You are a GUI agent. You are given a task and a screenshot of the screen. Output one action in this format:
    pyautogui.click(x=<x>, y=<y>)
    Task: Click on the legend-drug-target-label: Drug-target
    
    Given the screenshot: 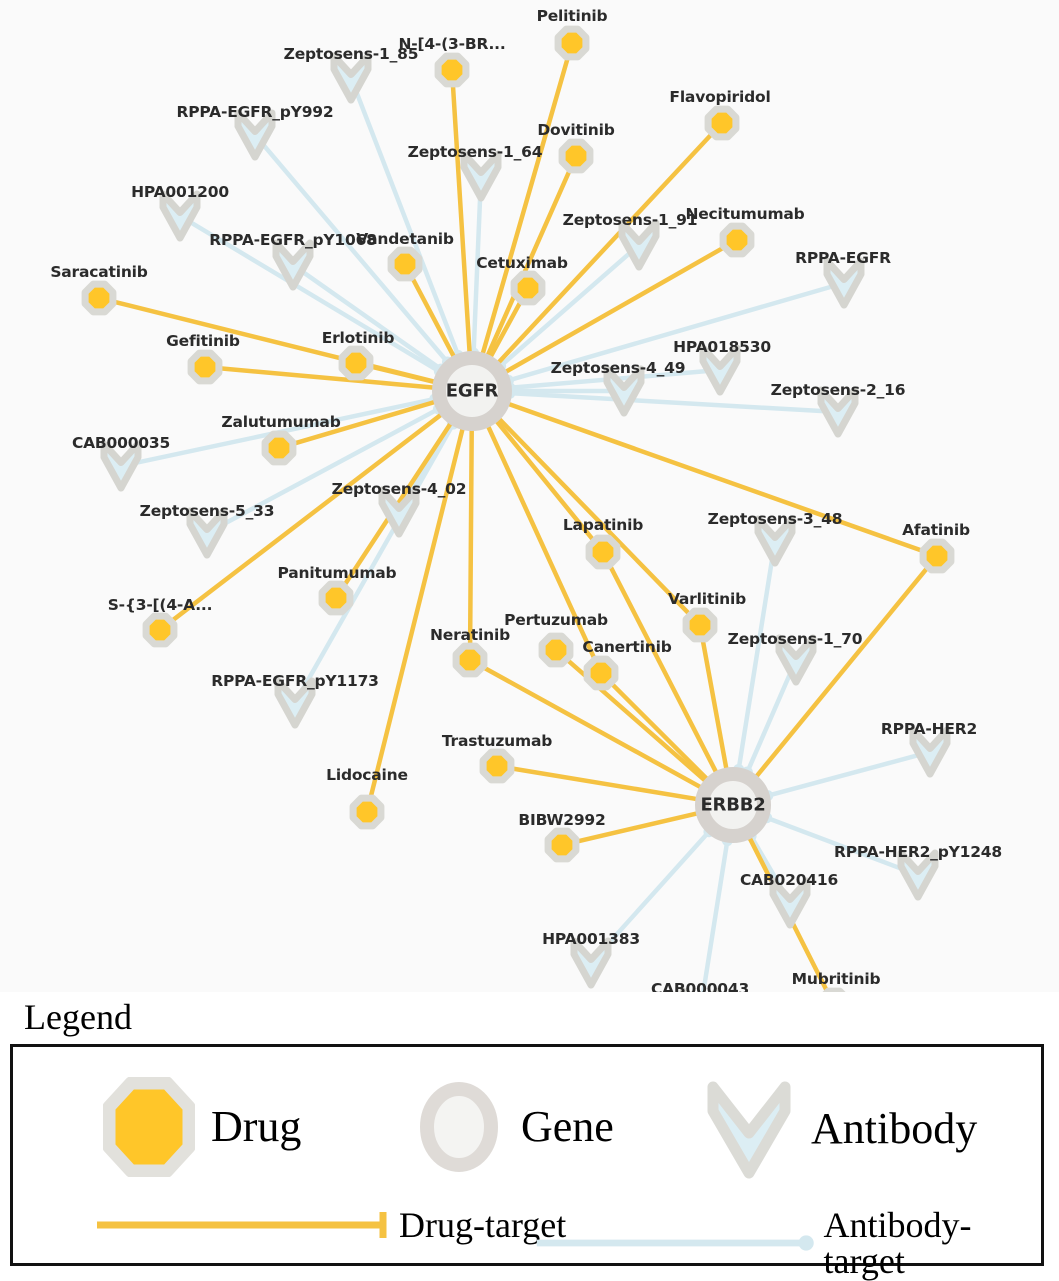 What is the action you would take?
    pyautogui.click(x=483, y=1225)
    